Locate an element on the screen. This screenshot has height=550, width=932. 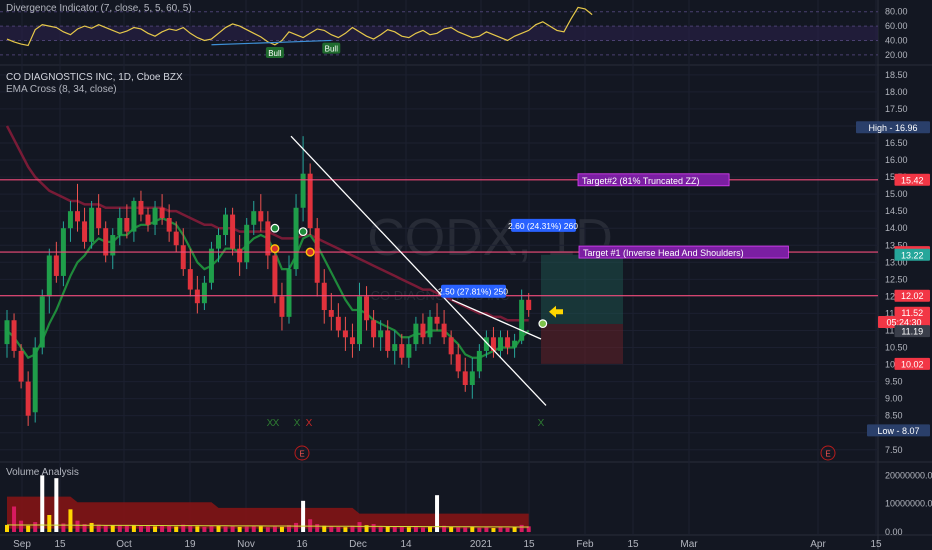
ema-cross-dot-bull is located at coordinates (543, 324).